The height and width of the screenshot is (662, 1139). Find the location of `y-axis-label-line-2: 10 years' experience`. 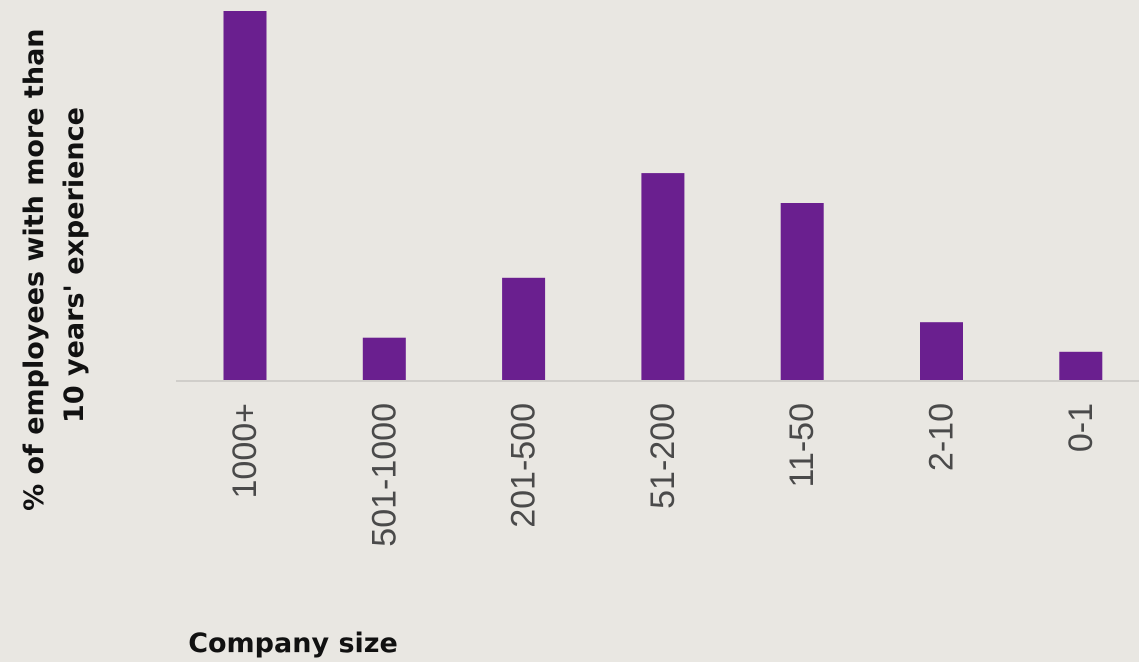

y-axis-label-line-2: 10 years' experience is located at coordinates (74, 265).